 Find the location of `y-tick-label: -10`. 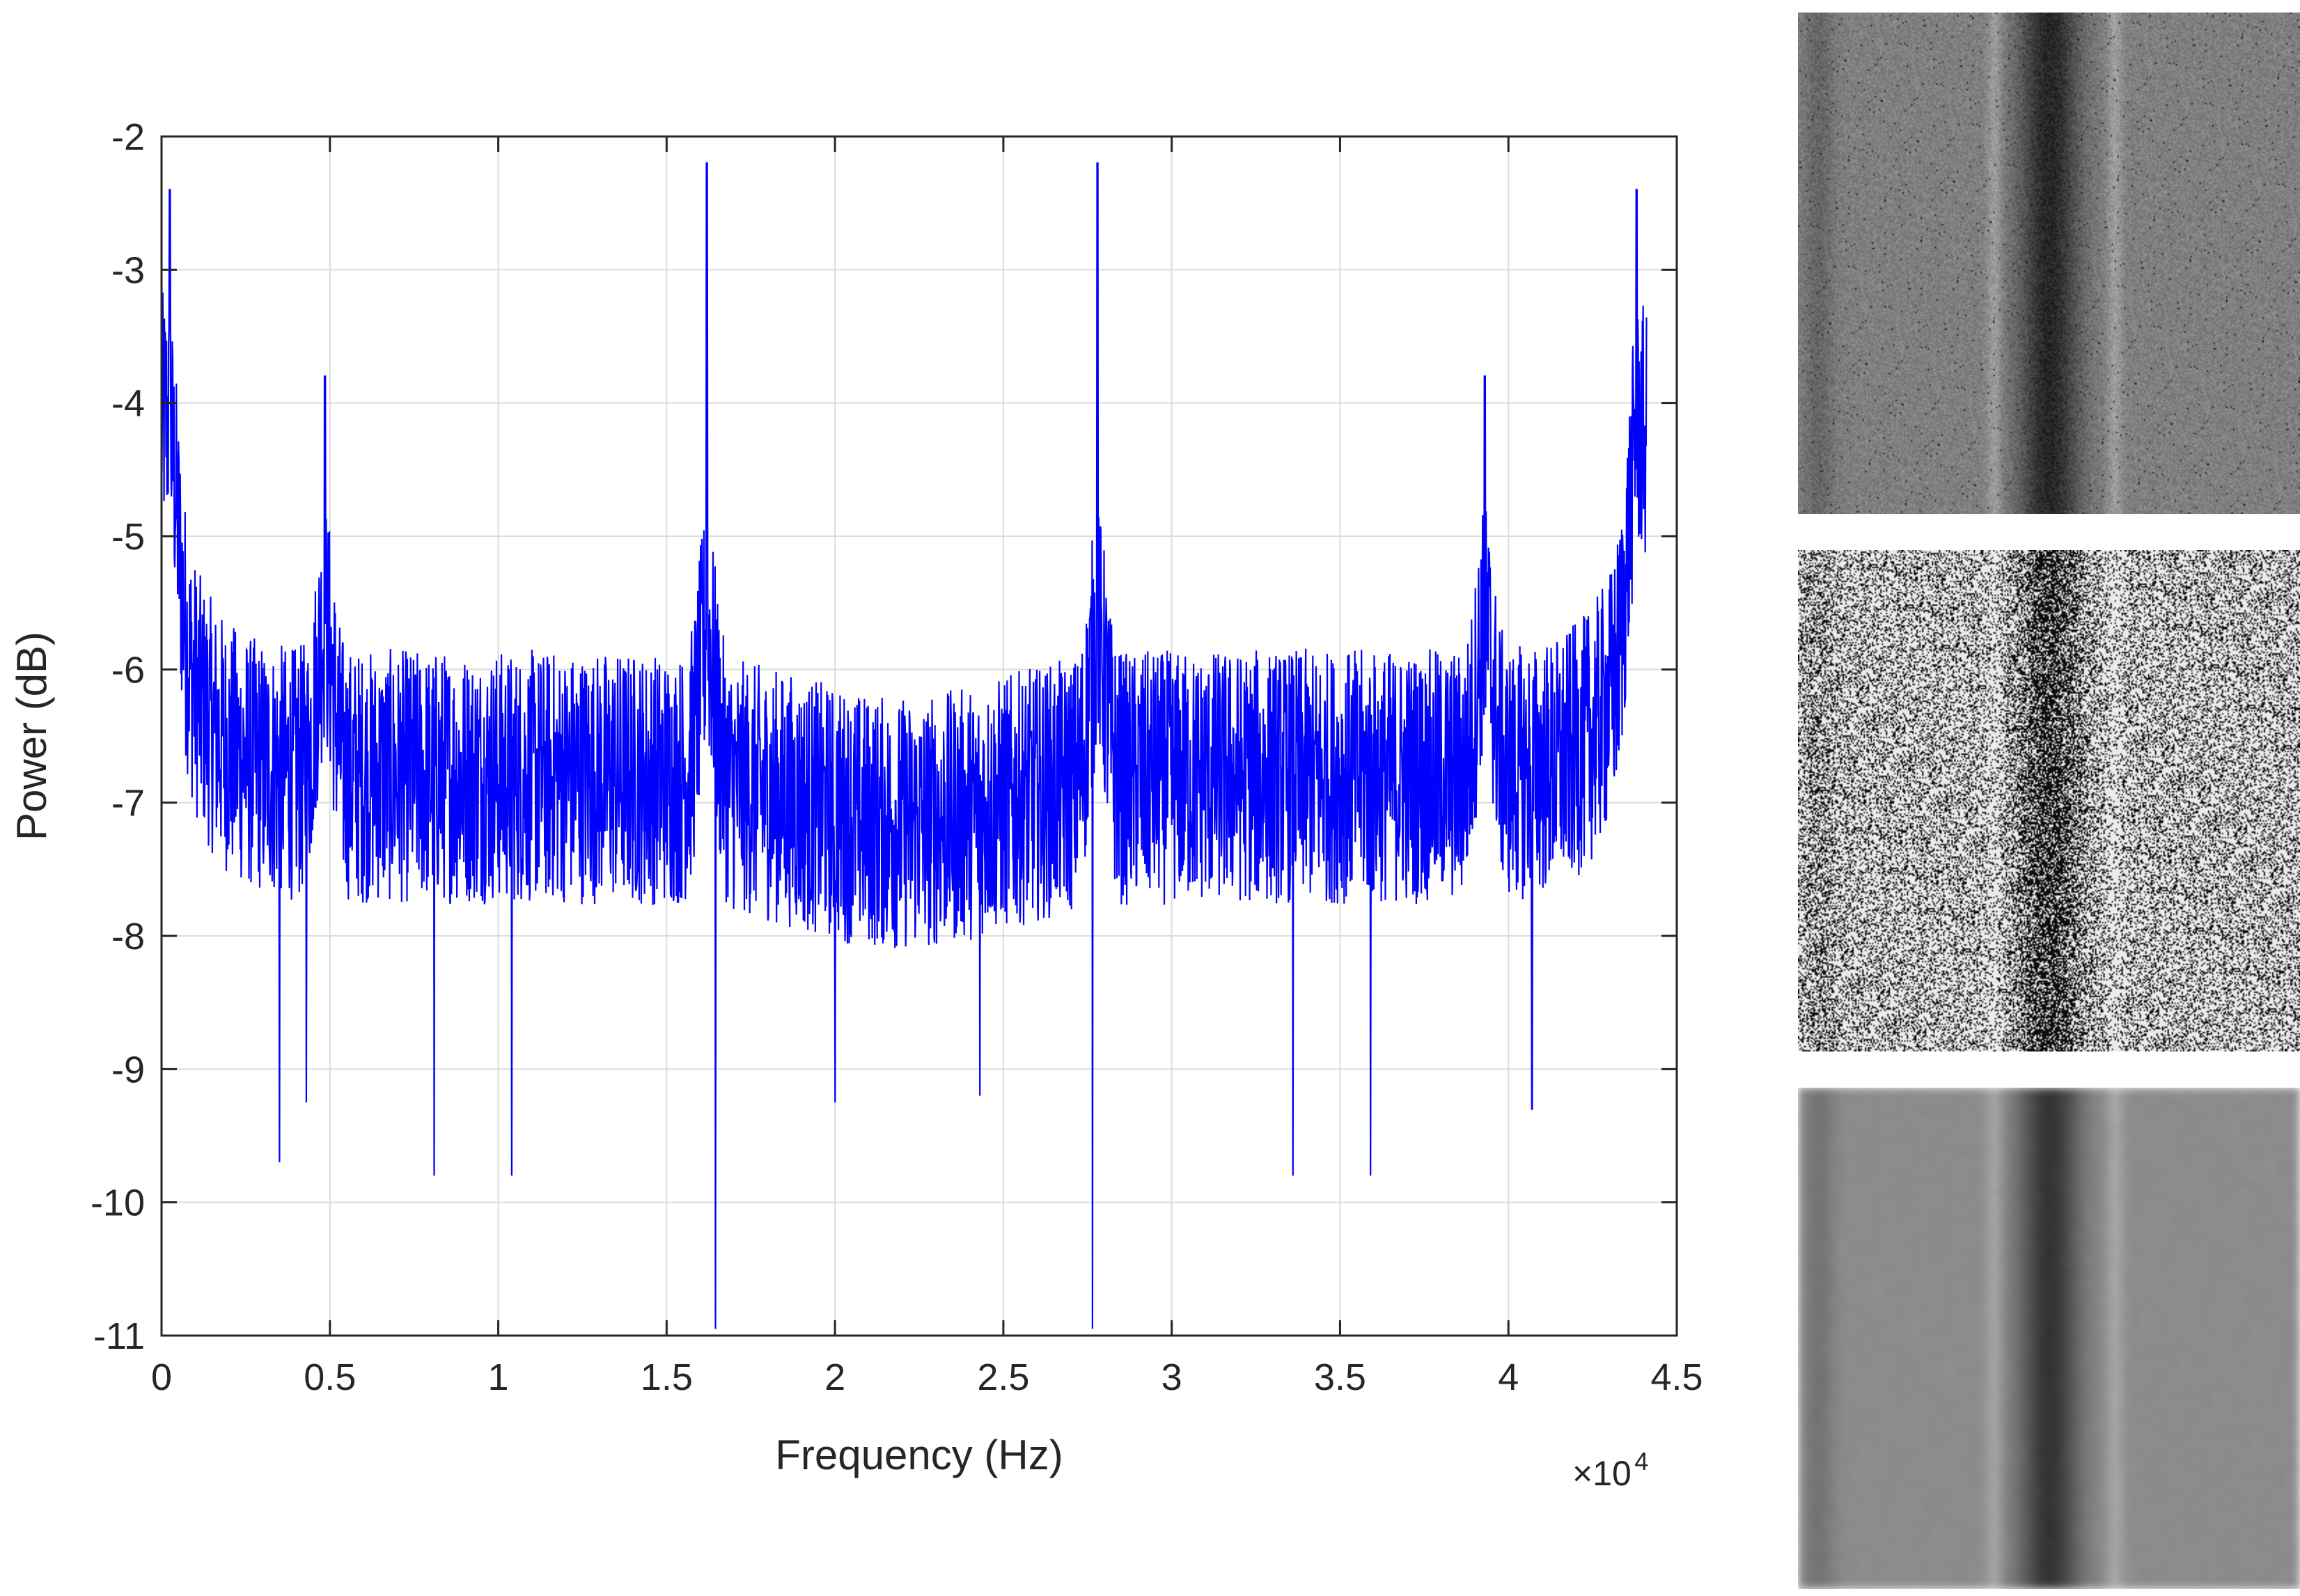

y-tick-label: -10 is located at coordinates (118, 1203).